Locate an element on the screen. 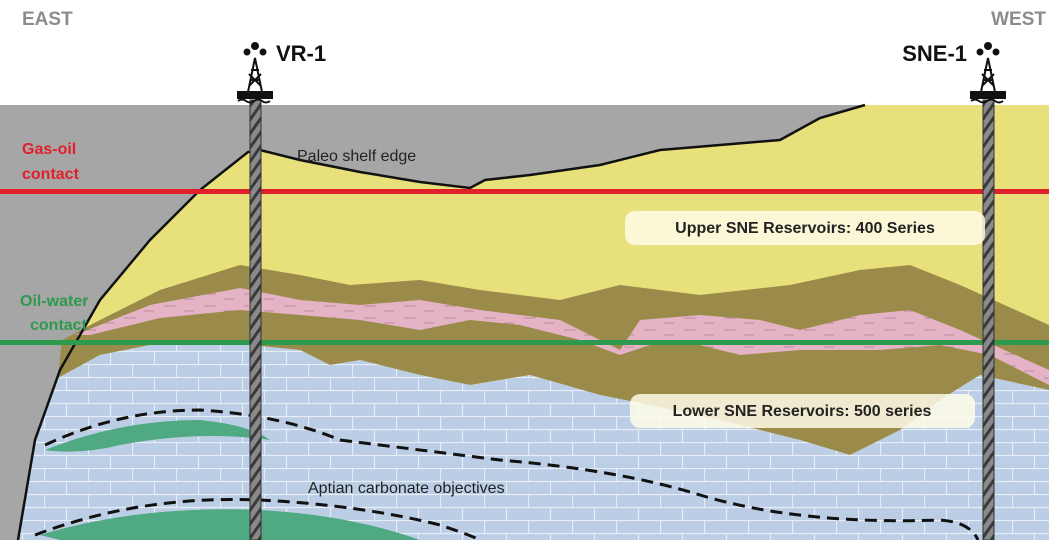  direction-label: EAST is located at coordinates (47, 19).